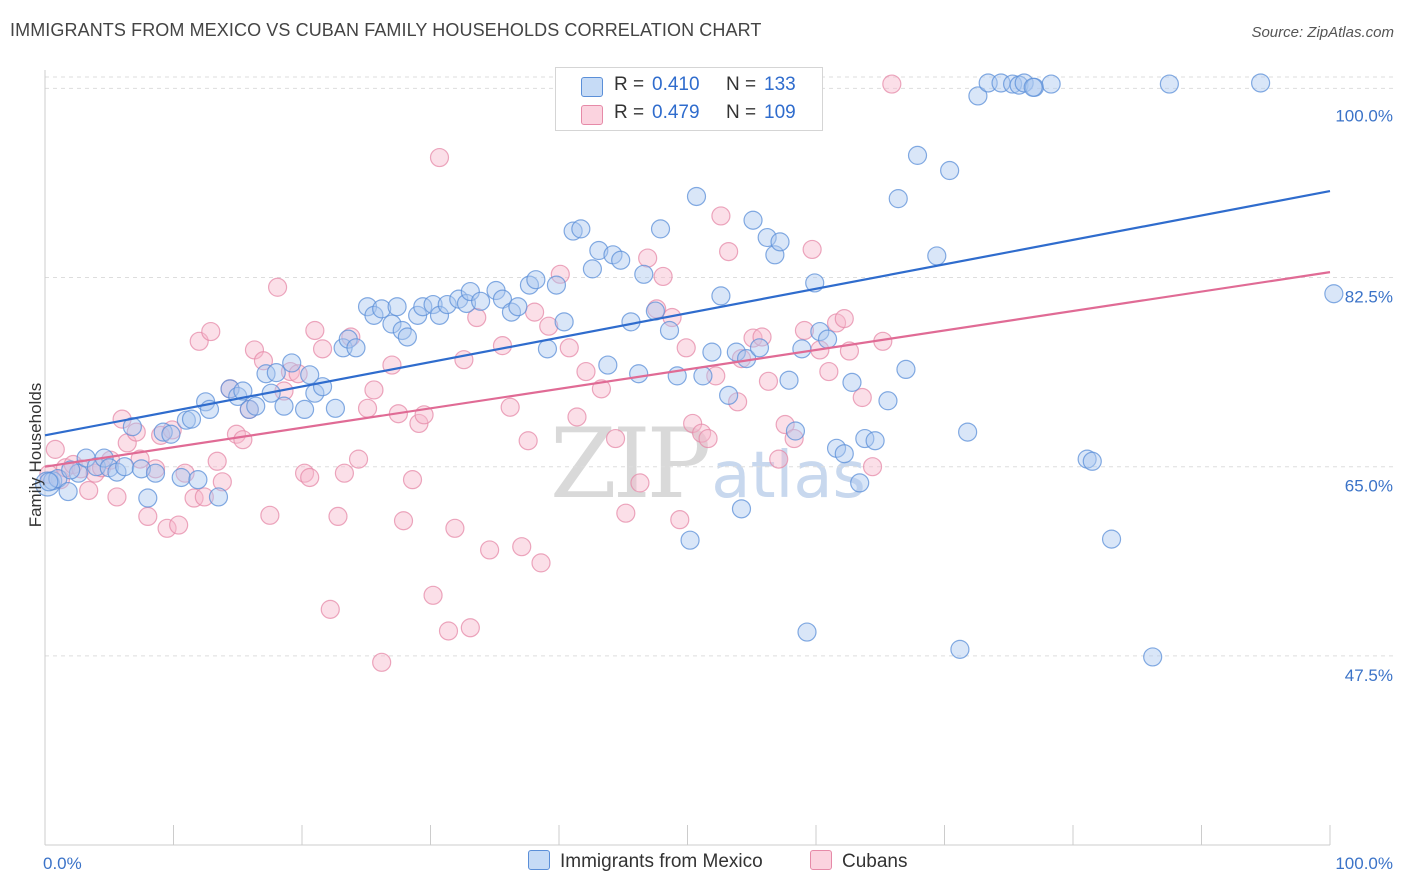  I want to click on legend-r-value: 0.479, so click(676, 112).